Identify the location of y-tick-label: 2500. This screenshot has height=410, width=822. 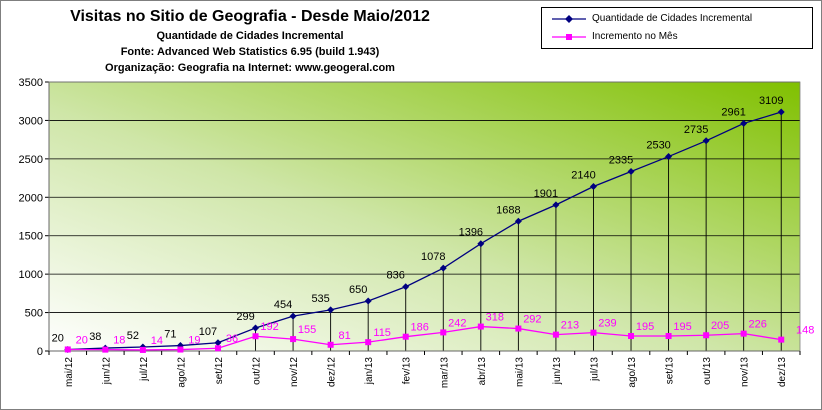
(31, 160).